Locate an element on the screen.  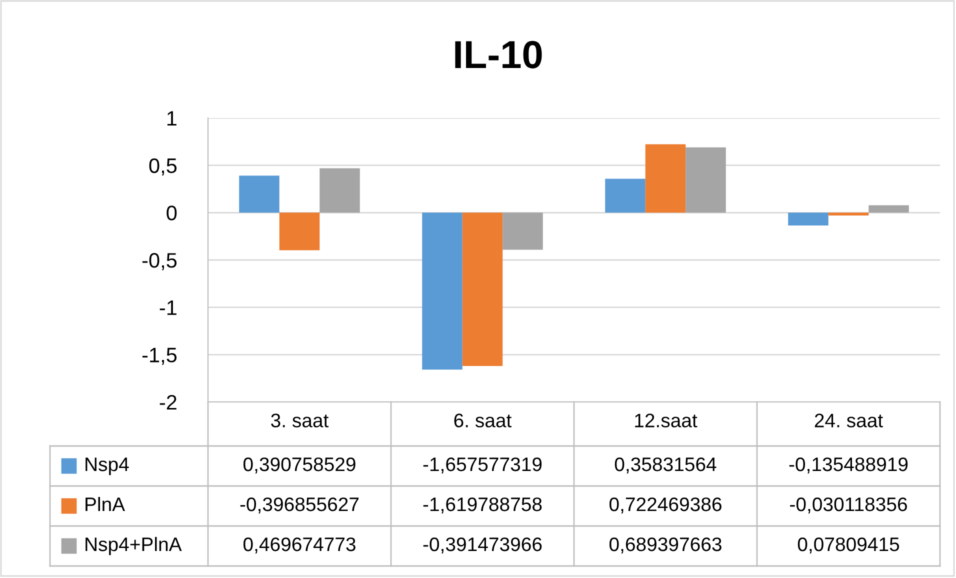
y-tick-label: 0 is located at coordinates (171, 213).